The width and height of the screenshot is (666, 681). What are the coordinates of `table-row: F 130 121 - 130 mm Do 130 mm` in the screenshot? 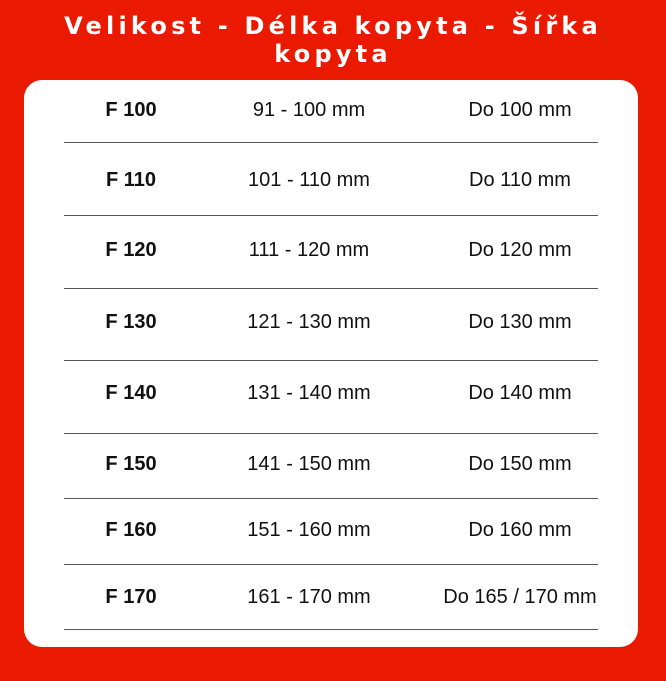 It's located at (331, 322).